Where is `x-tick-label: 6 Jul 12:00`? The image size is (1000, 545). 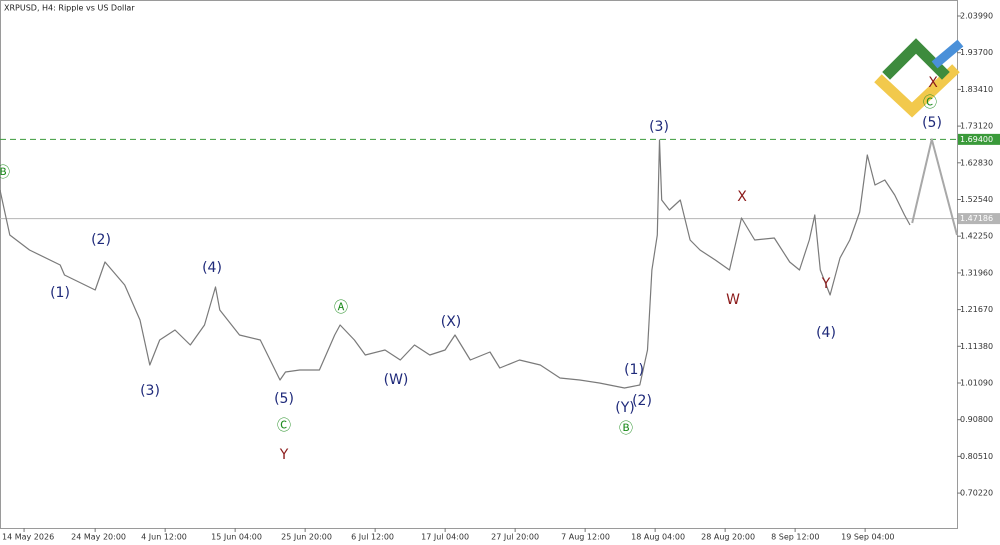
x-tick-label: 6 Jul 12:00 is located at coordinates (372, 537).